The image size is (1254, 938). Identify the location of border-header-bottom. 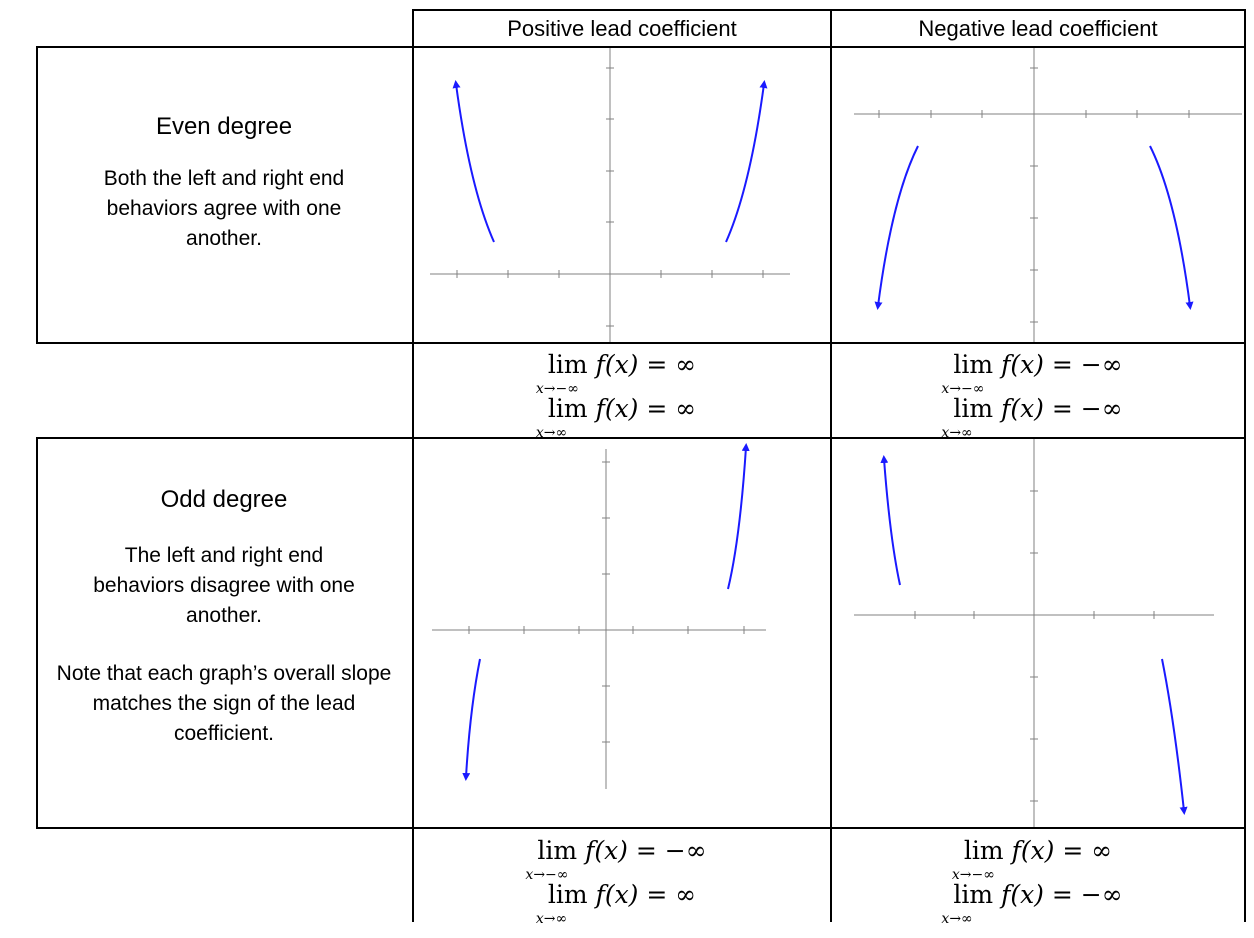
(641, 47).